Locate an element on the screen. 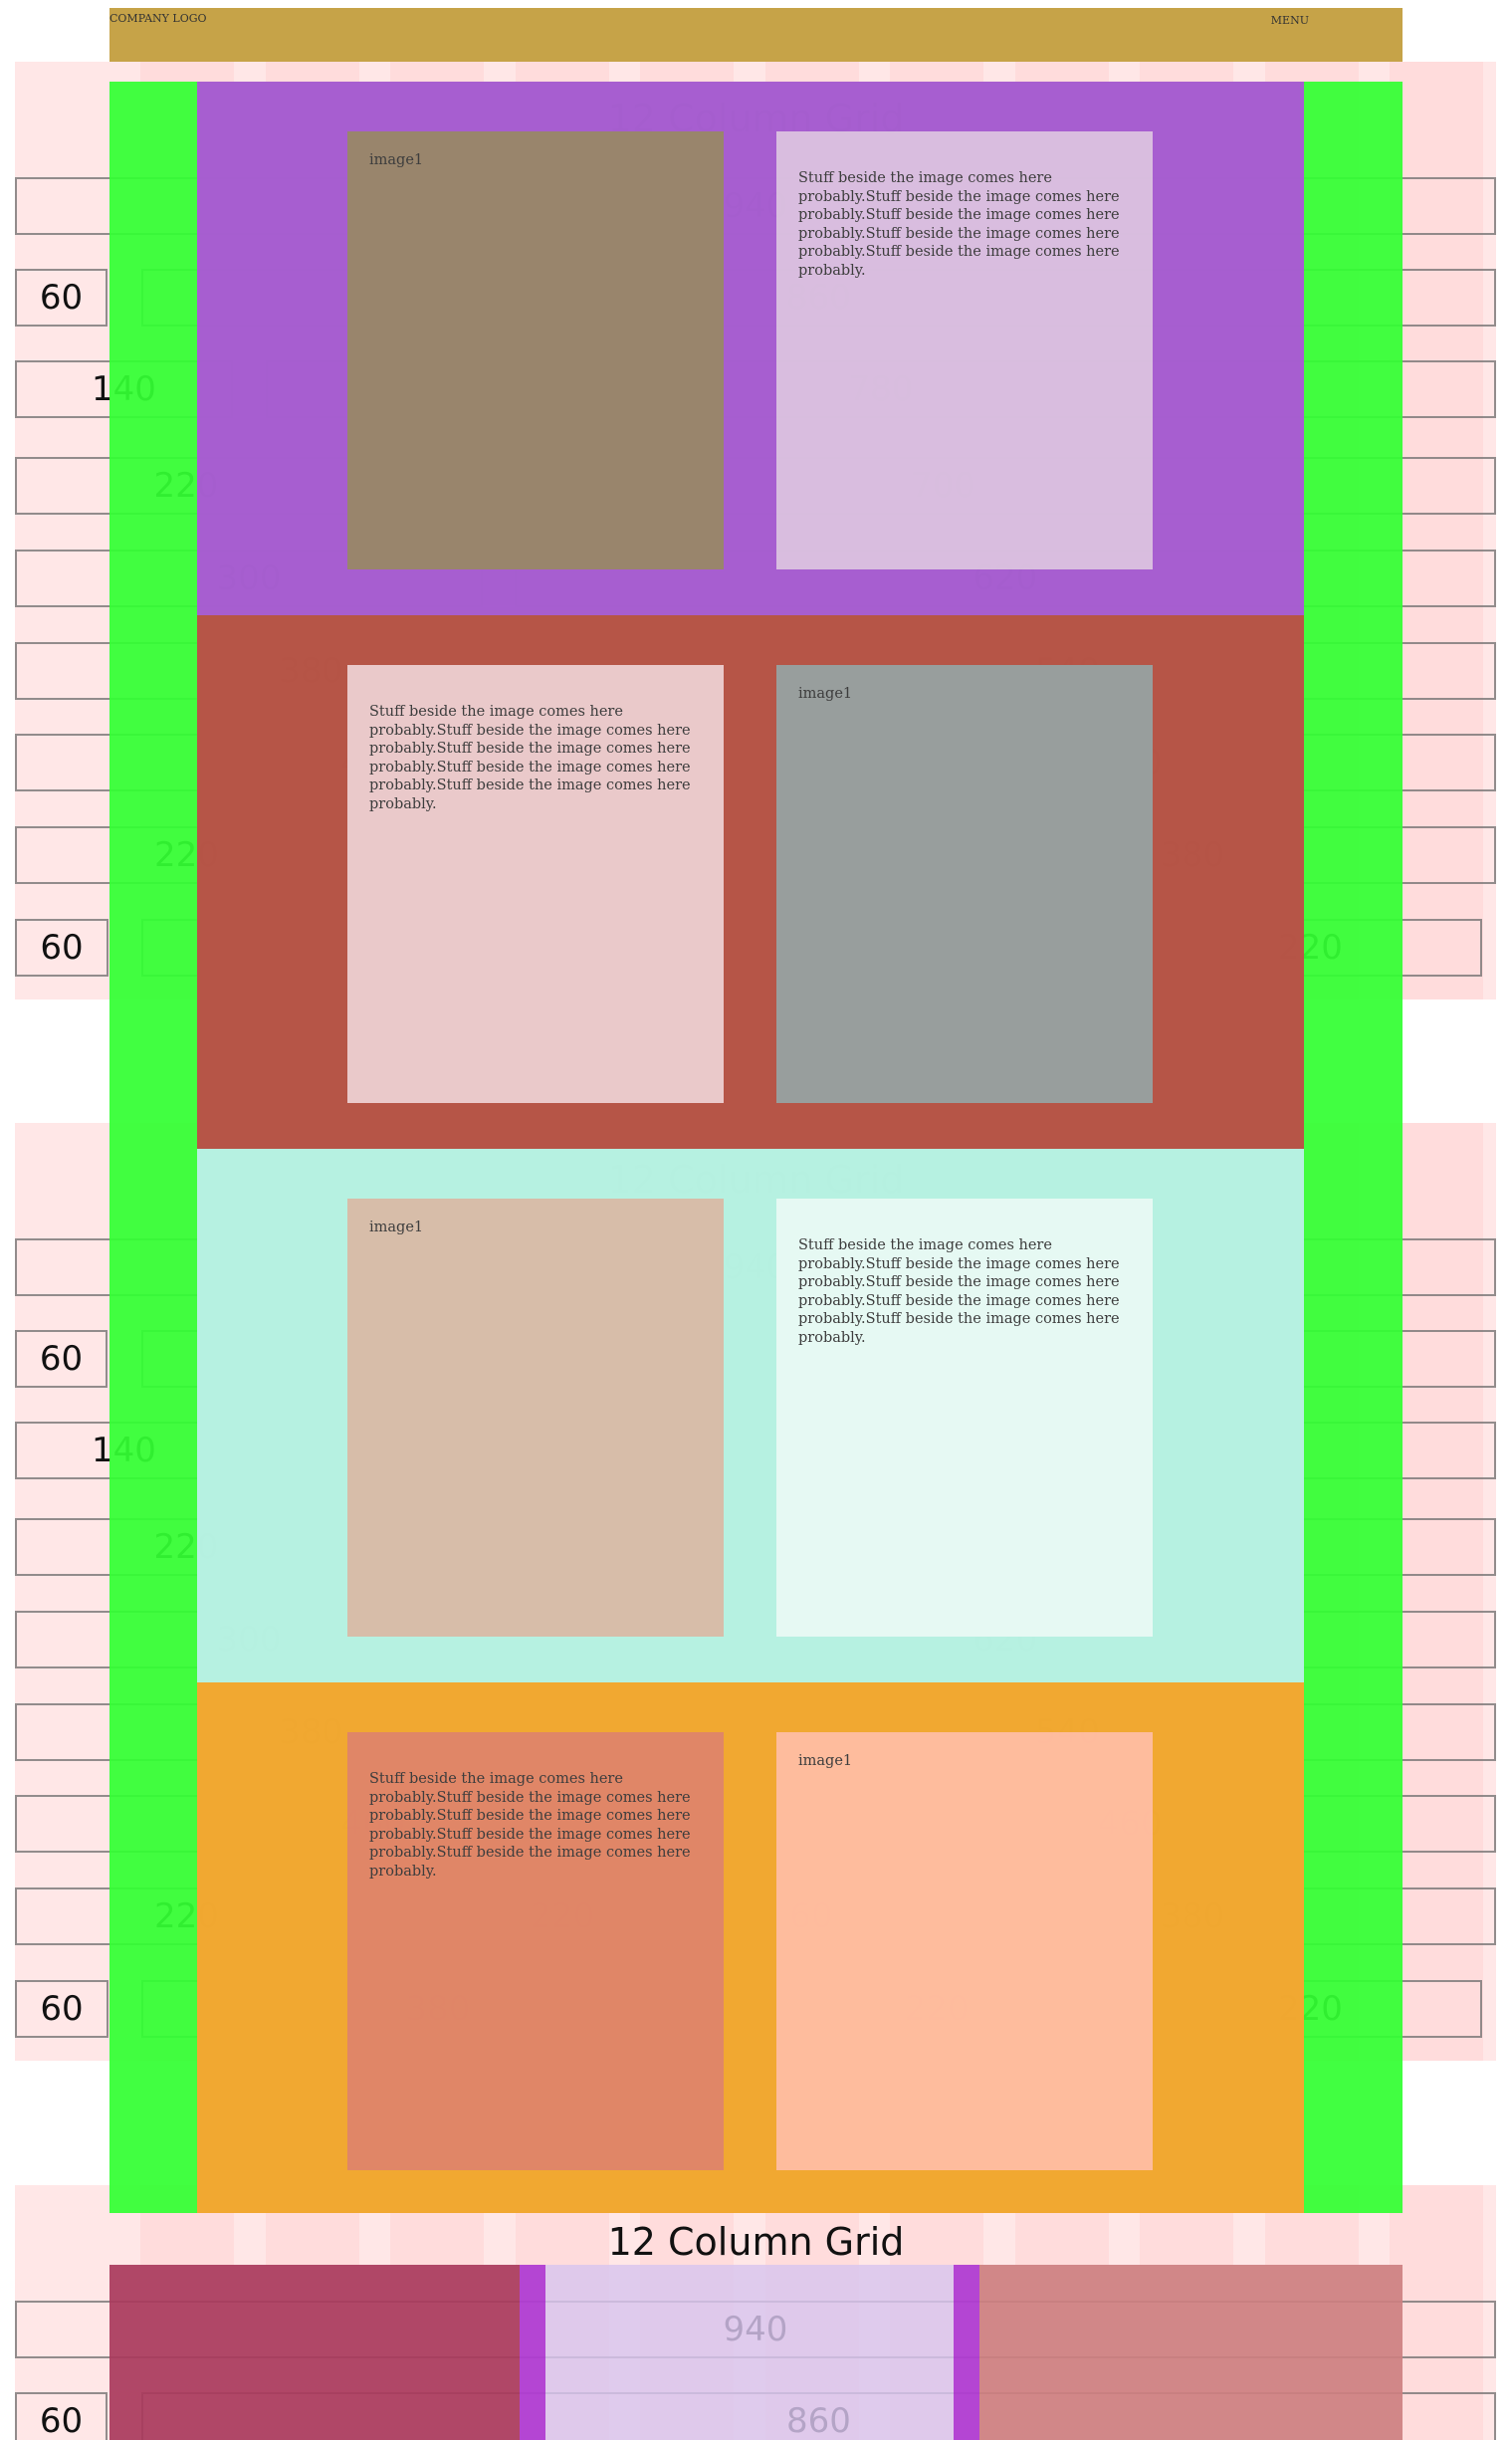 The image size is (1512, 2440). footer-block-left is located at coordinates (314, 2352).